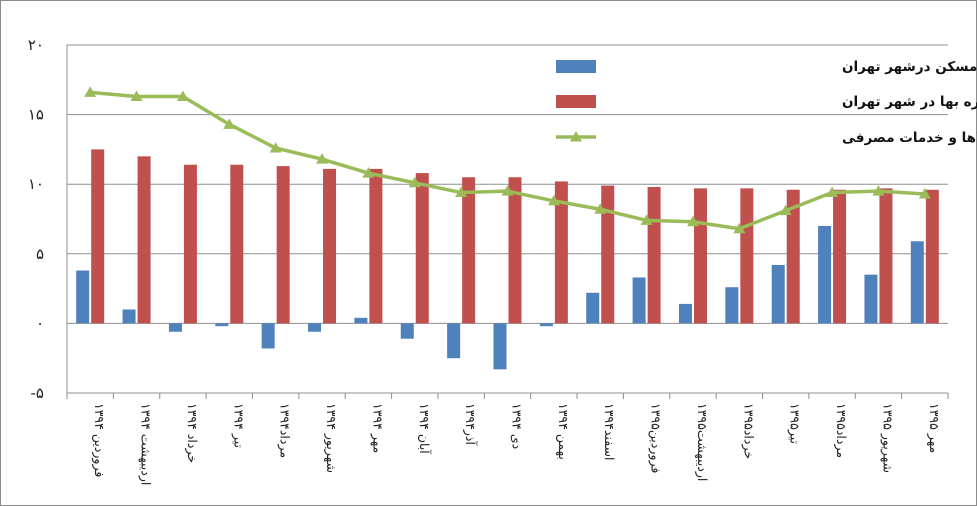 The image size is (977, 506). What do you see at coordinates (36, 219) in the screenshot?
I see `y-axis-ticks: ۲۰ ۱۵ ۱۰ ۵ ۰ -۵` at bounding box center [36, 219].